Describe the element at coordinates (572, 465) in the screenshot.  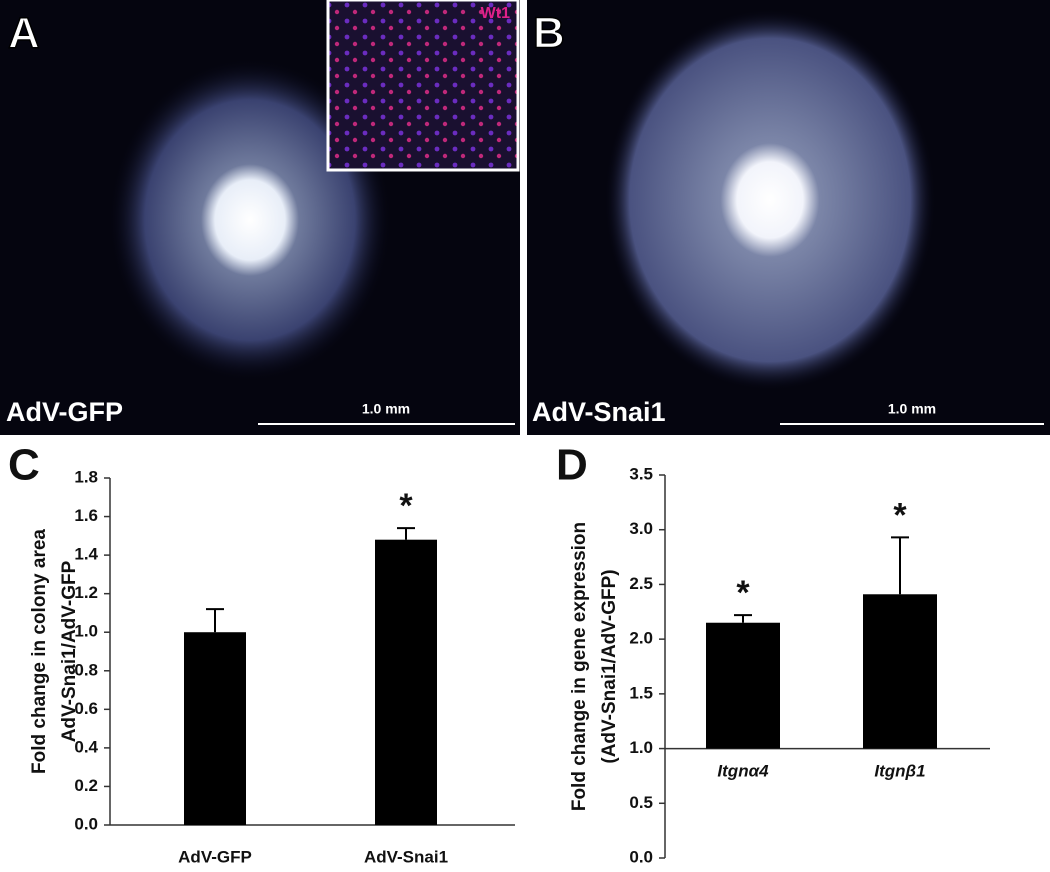
I see `panel-label: D` at that location.